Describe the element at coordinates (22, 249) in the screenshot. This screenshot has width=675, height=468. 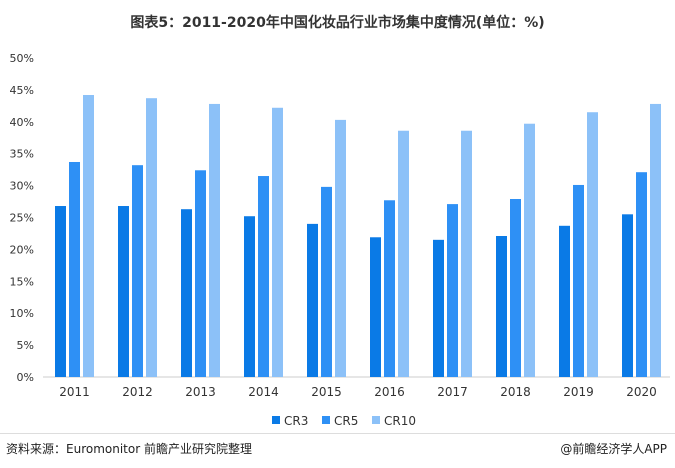
I see `y-tick-label: 20%` at that location.